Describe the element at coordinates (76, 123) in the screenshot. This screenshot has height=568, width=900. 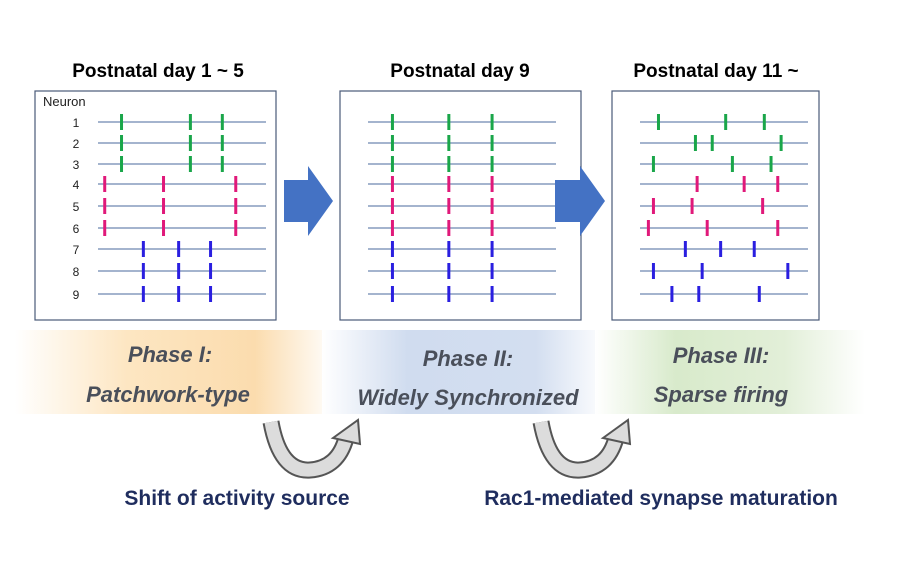
I see `neuron-label: 1` at that location.